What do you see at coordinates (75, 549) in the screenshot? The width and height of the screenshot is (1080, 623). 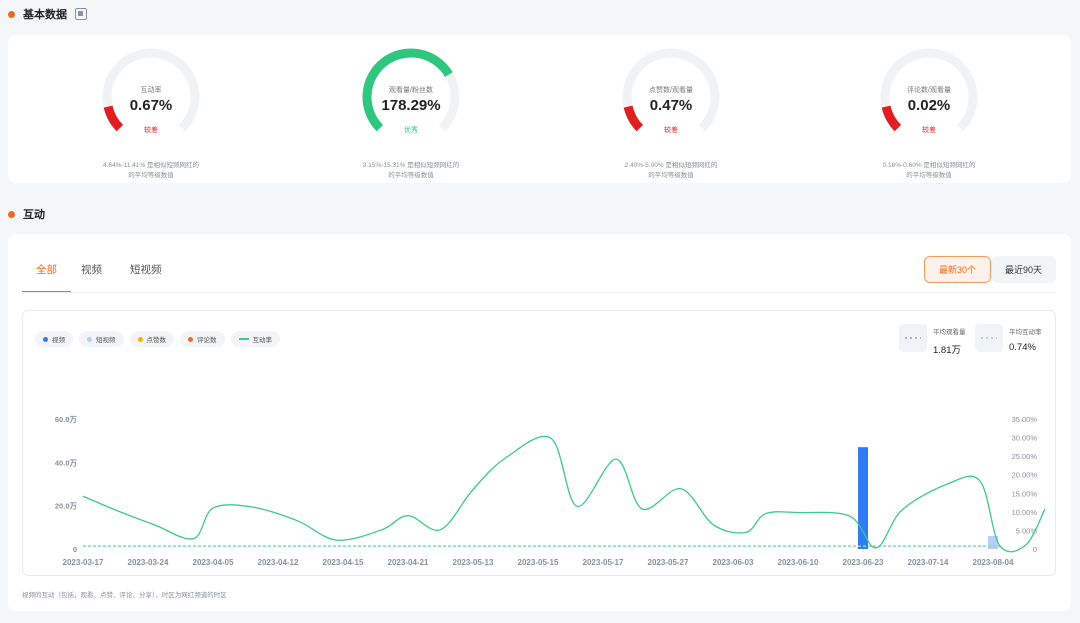 I see `left-axis-tick: 0` at bounding box center [75, 549].